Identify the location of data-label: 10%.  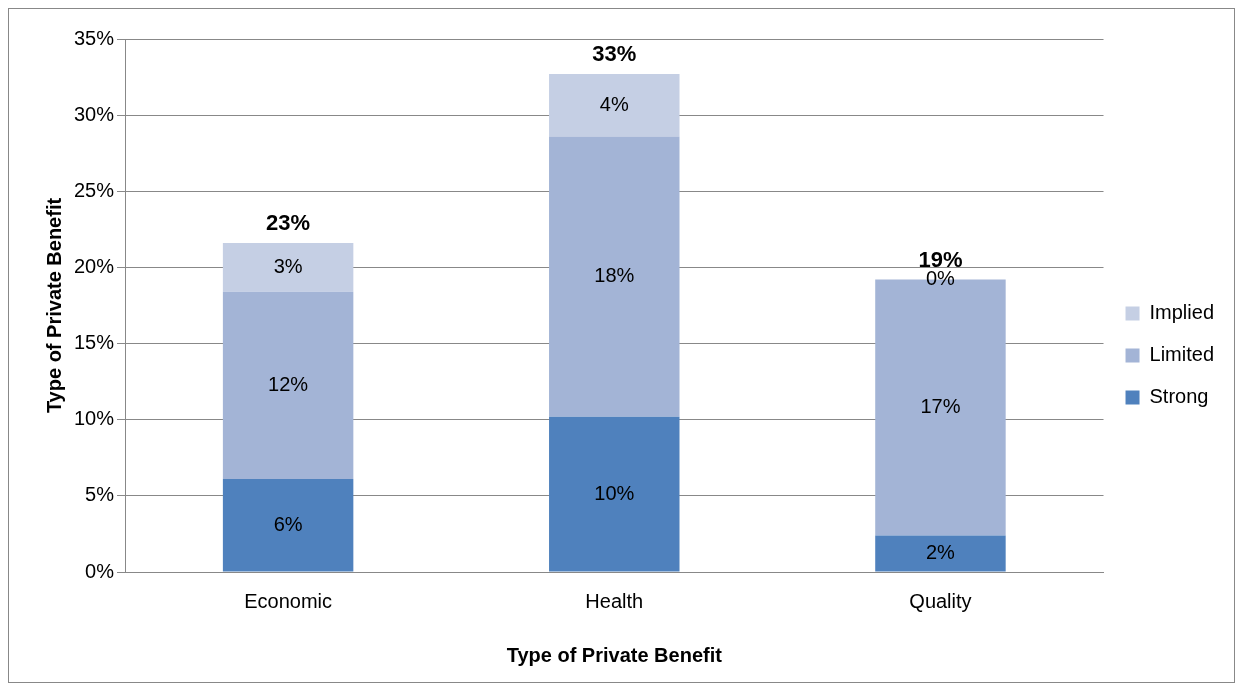
(614, 492).